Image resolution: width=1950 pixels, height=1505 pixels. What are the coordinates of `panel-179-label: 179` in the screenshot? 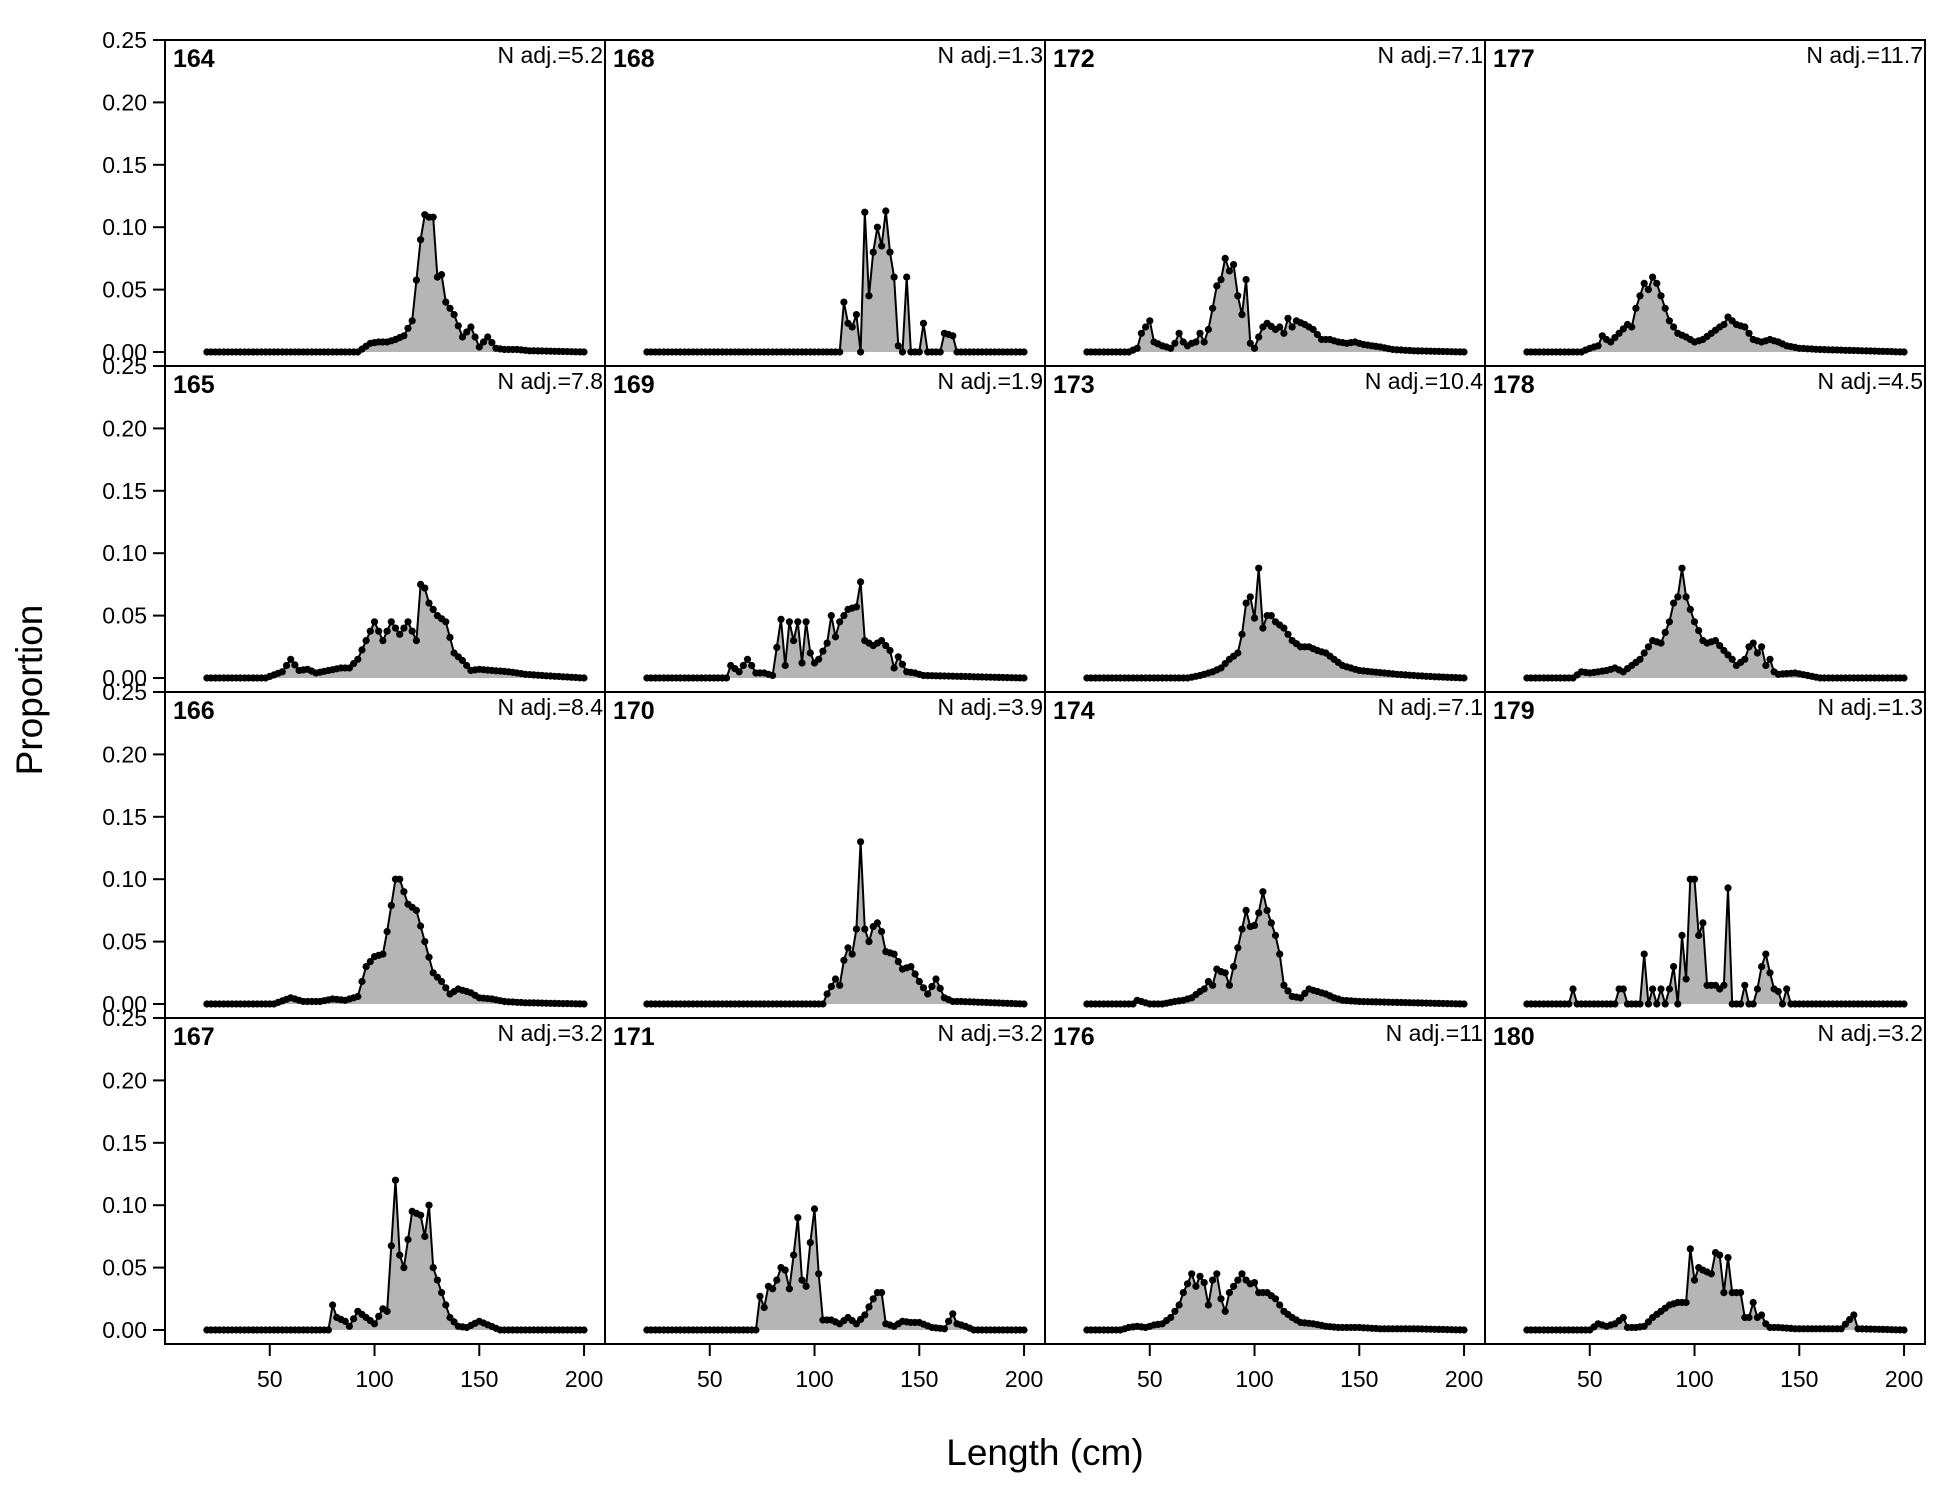 It's located at (1514, 711).